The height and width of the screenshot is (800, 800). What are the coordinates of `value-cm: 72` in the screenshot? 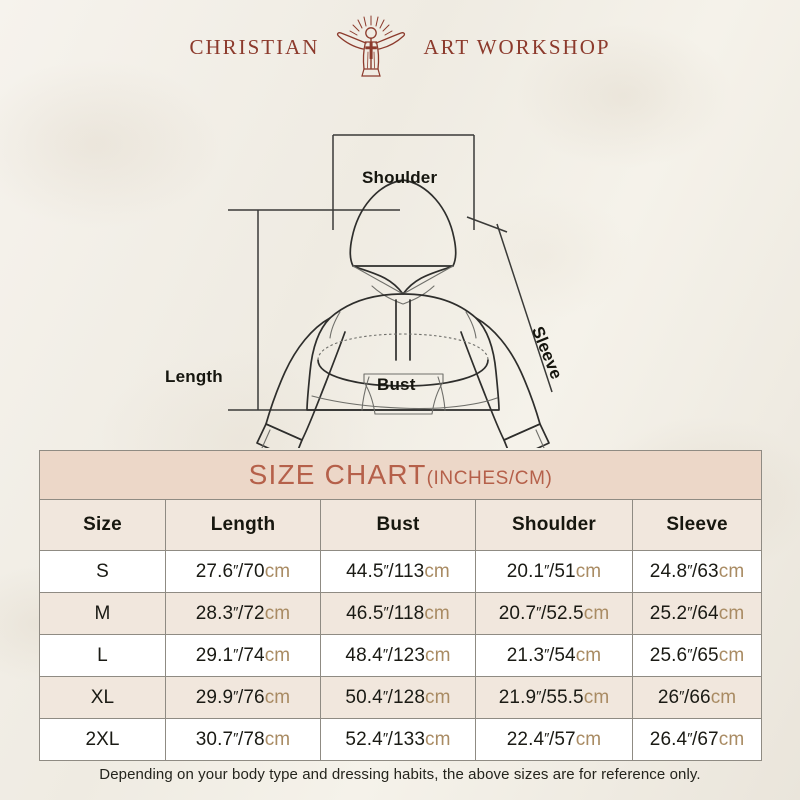 It's located at (254, 613).